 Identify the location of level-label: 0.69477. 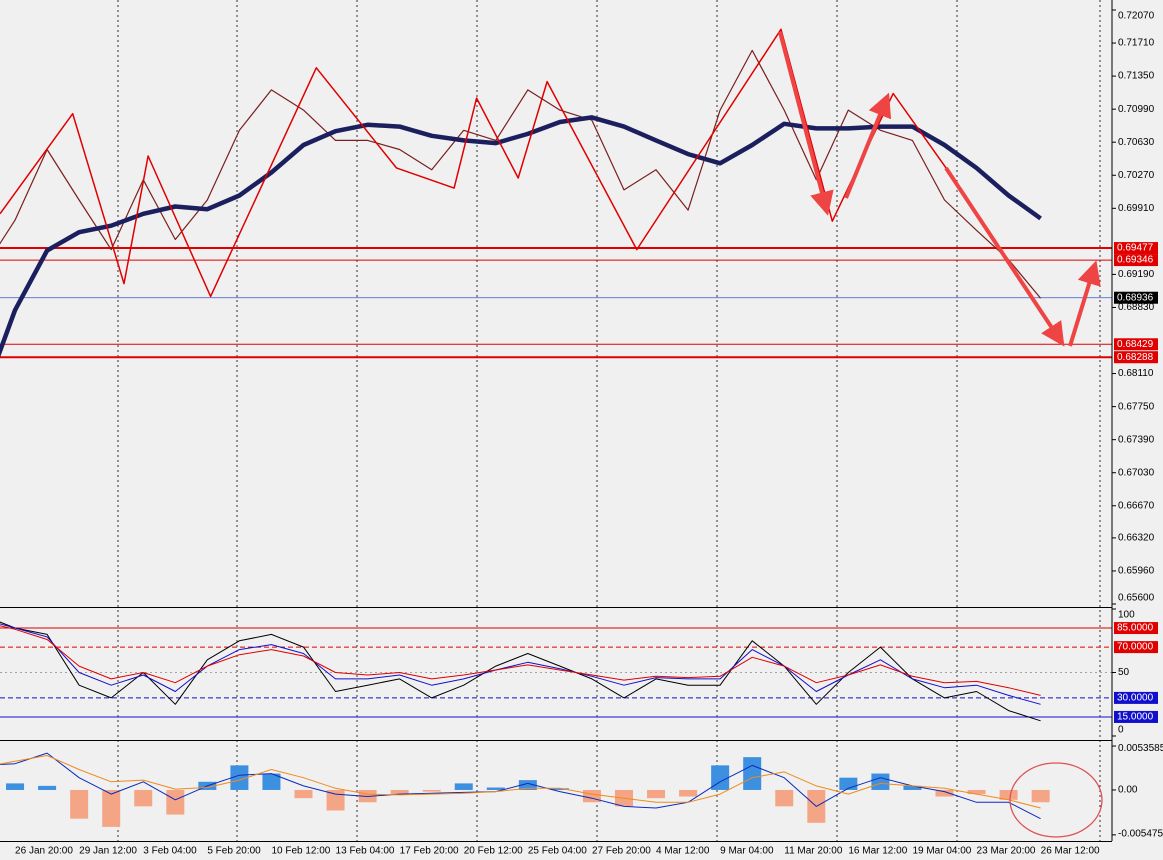
(1135, 248).